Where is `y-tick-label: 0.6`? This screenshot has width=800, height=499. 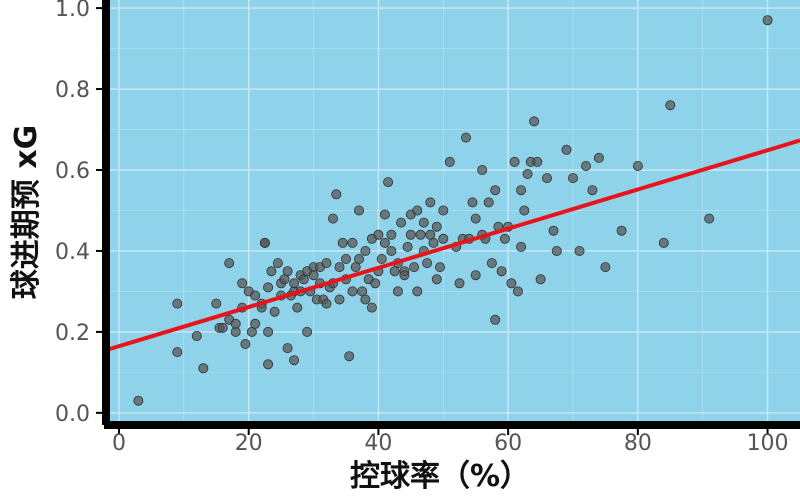 y-tick-label: 0.6 is located at coordinates (72, 171).